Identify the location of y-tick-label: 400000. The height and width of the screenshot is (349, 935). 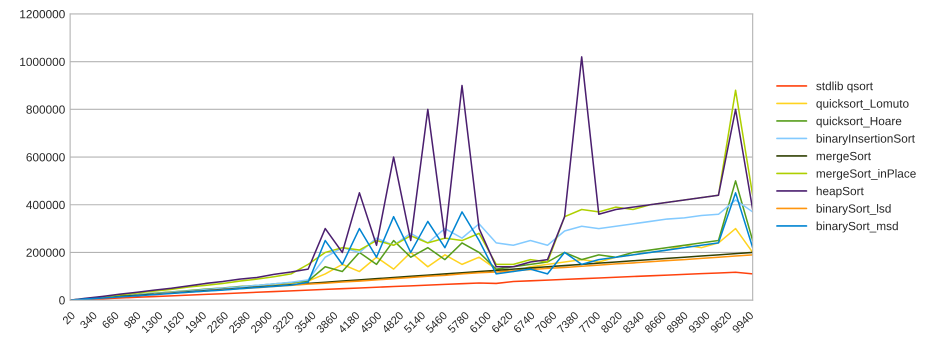
(45, 205).